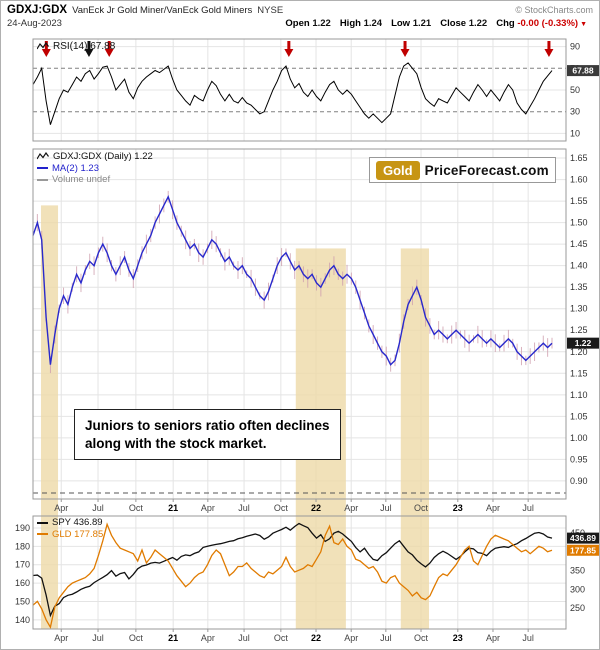 Image resolution: width=600 pixels, height=650 pixels. Describe the element at coordinates (579, 416) in the screenshot. I see `svg-text: 1.05` at that location.